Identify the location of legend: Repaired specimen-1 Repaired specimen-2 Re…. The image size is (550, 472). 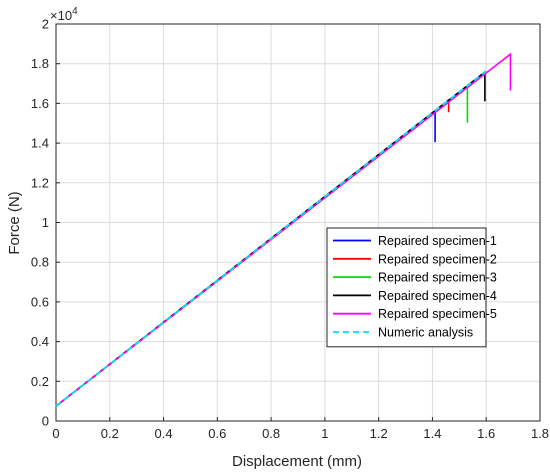
(411, 287).